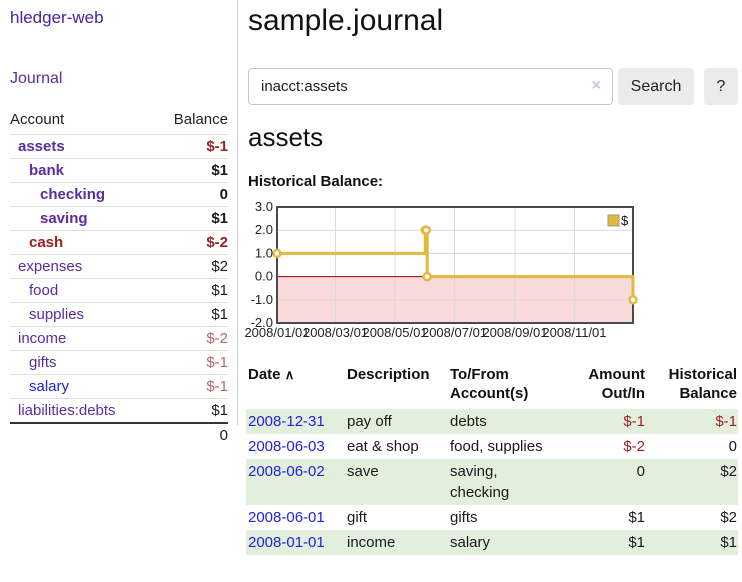 This screenshot has width=742, height=582. What do you see at coordinates (82, 194) in the screenshot?
I see `sidebar-account-link: checking` at bounding box center [82, 194].